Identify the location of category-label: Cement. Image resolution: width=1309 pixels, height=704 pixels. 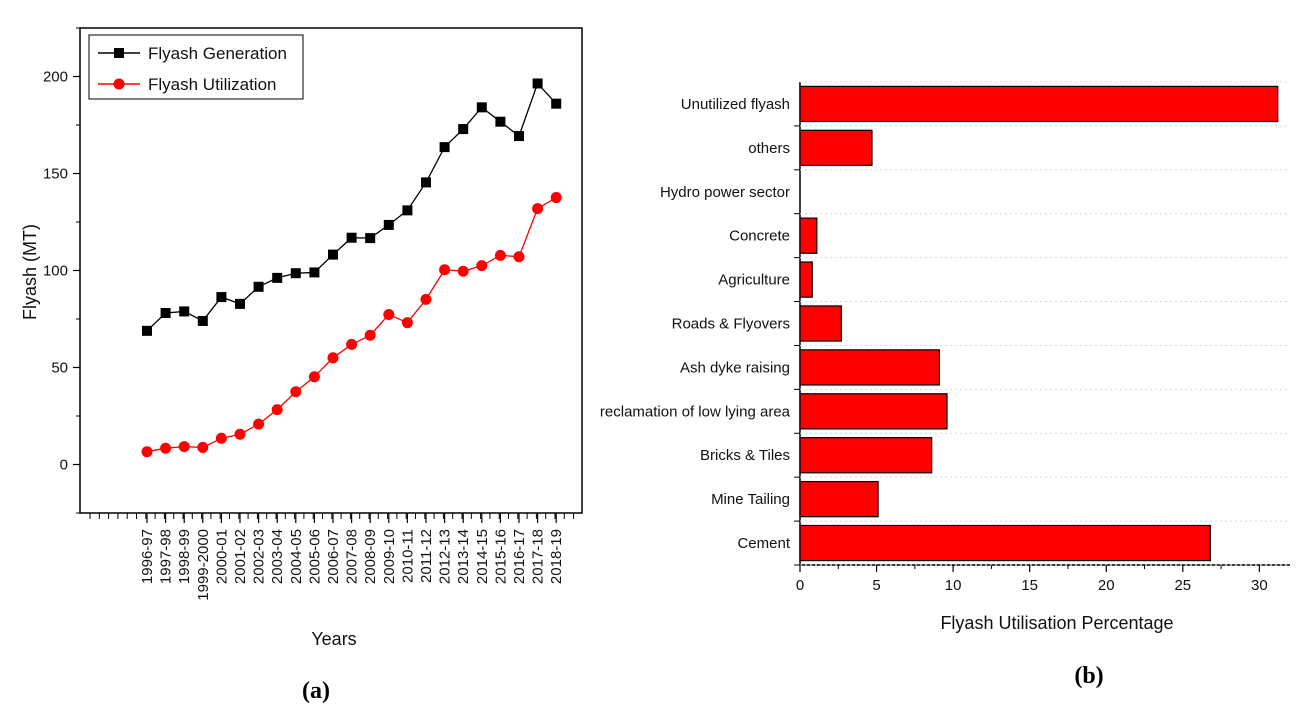
(763, 543).